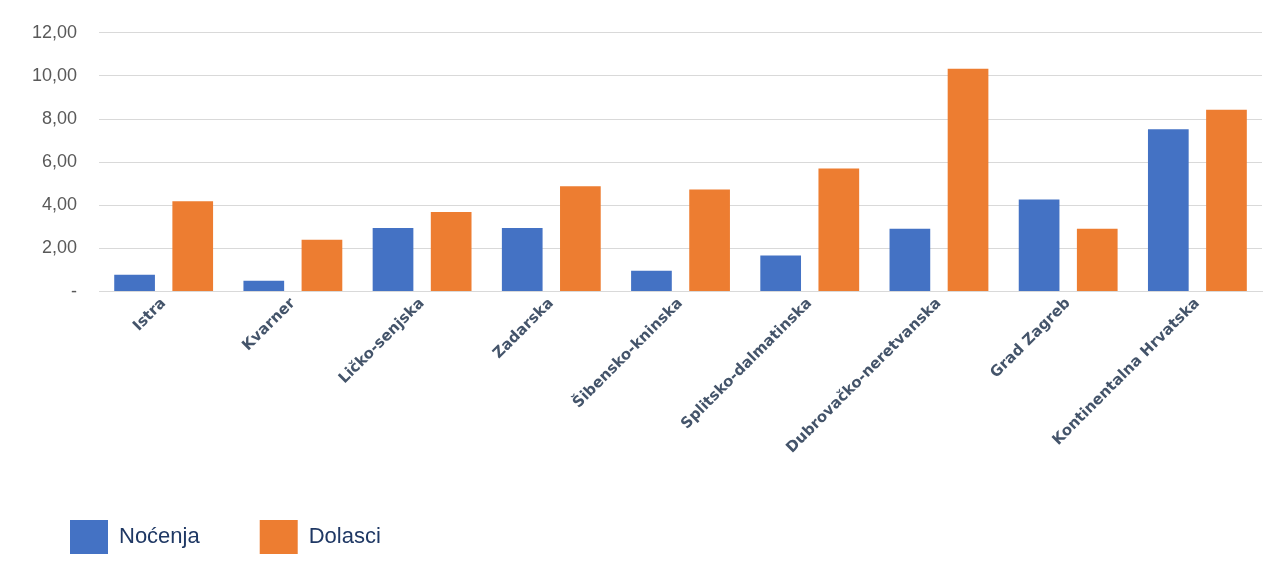 Image resolution: width=1266 pixels, height=564 pixels. Describe the element at coordinates (55, 31) in the screenshot. I see `y-tick-label: 12,00` at that location.